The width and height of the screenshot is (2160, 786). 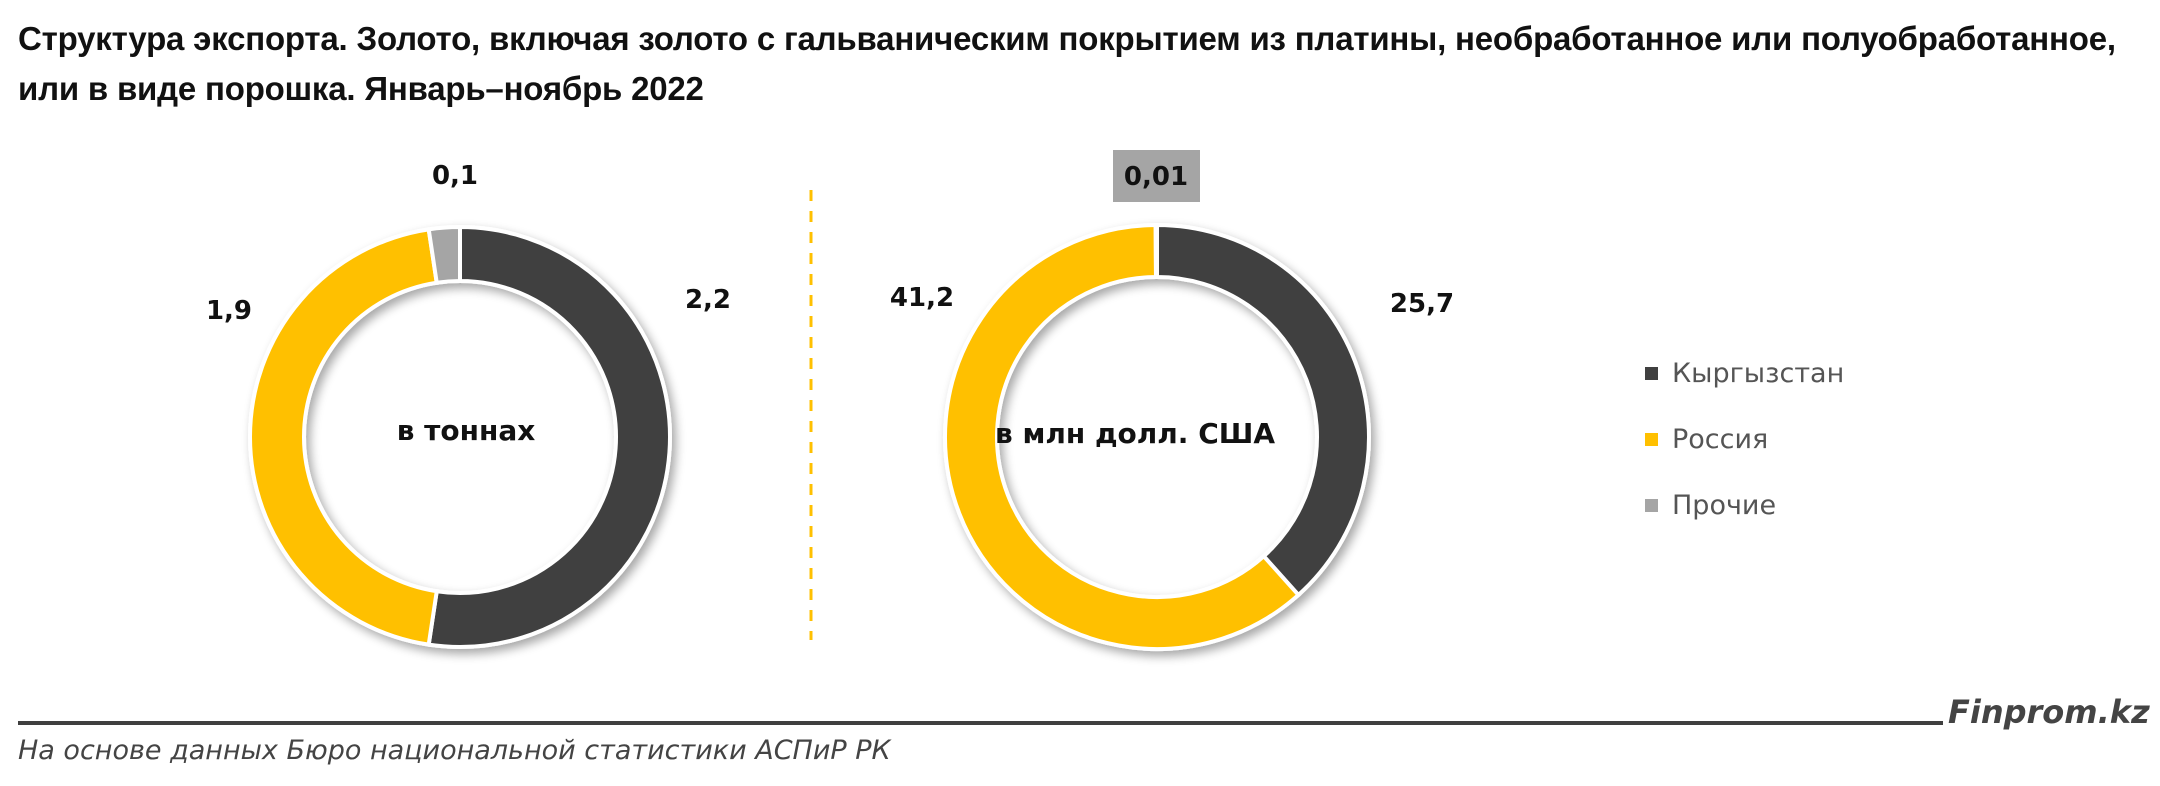 I want to click on legend-item-other: Прочие, so click(x=1744, y=505).